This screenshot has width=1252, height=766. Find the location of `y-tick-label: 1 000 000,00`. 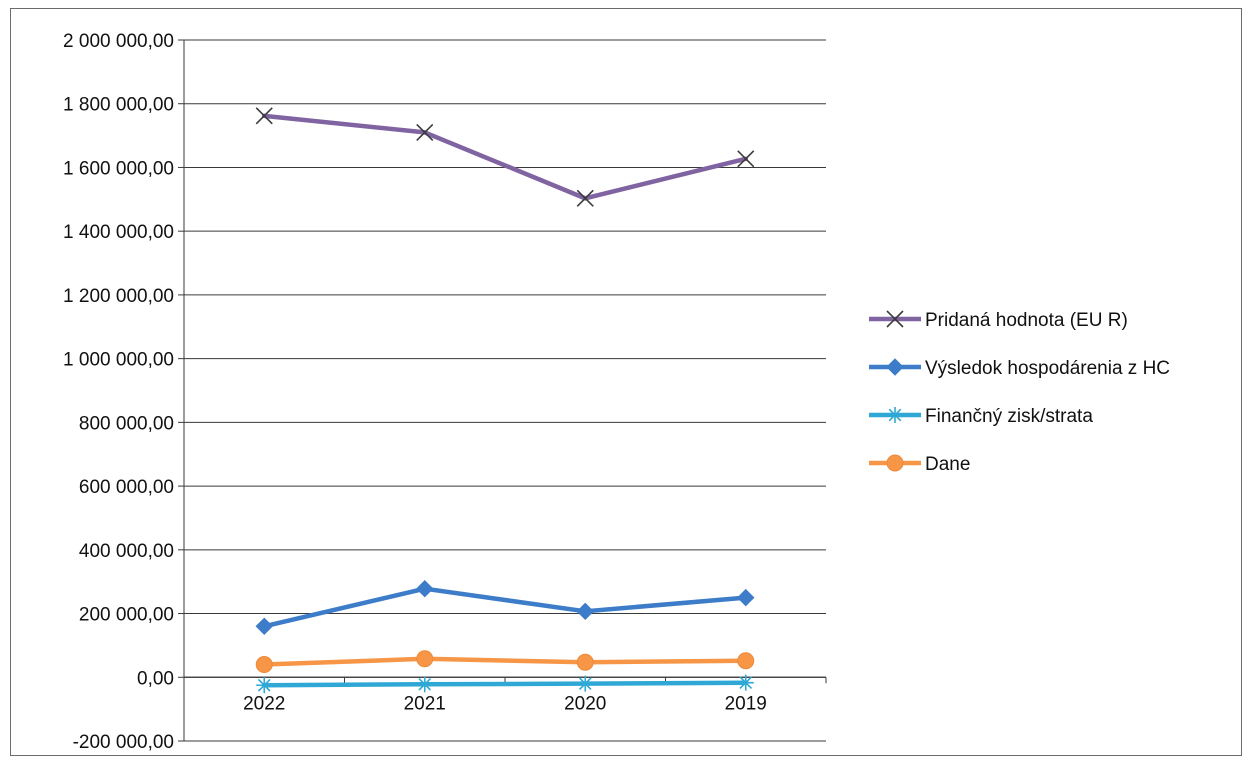

y-tick-label: 1 000 000,00 is located at coordinates (118, 360).